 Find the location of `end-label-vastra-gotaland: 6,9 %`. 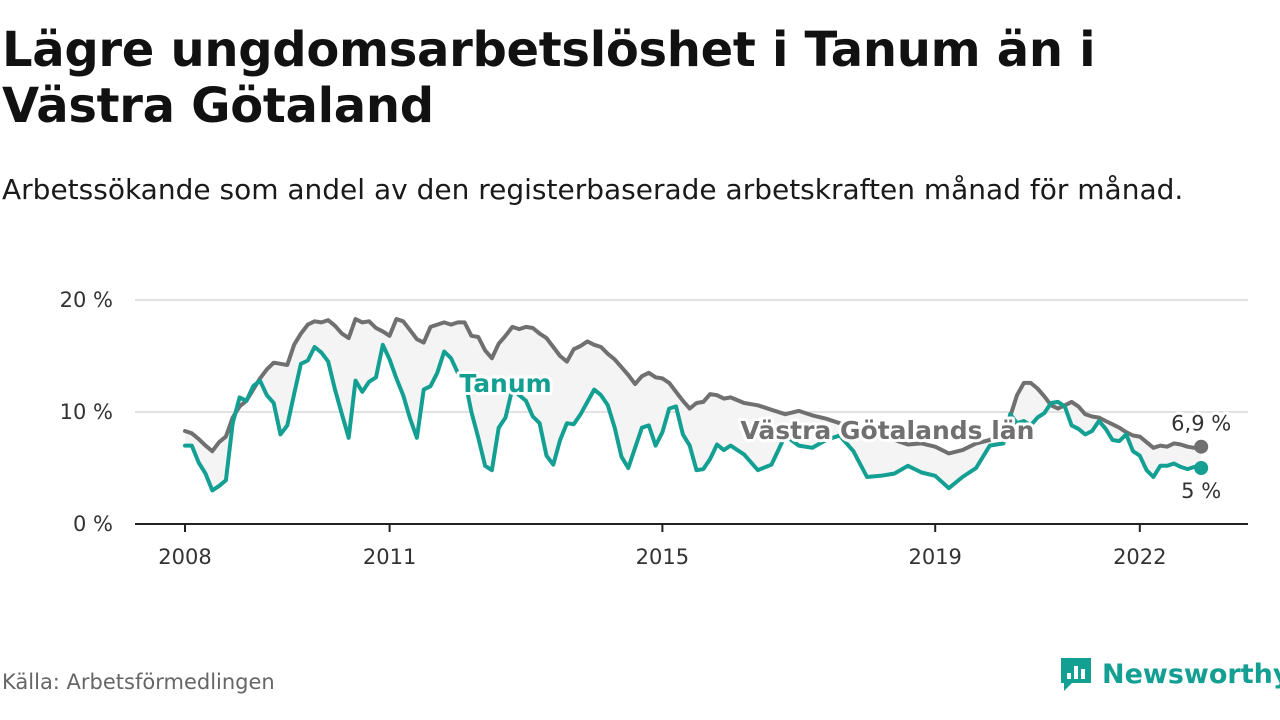

end-label-vastra-gotaland: 6,9 % is located at coordinates (1201, 424).